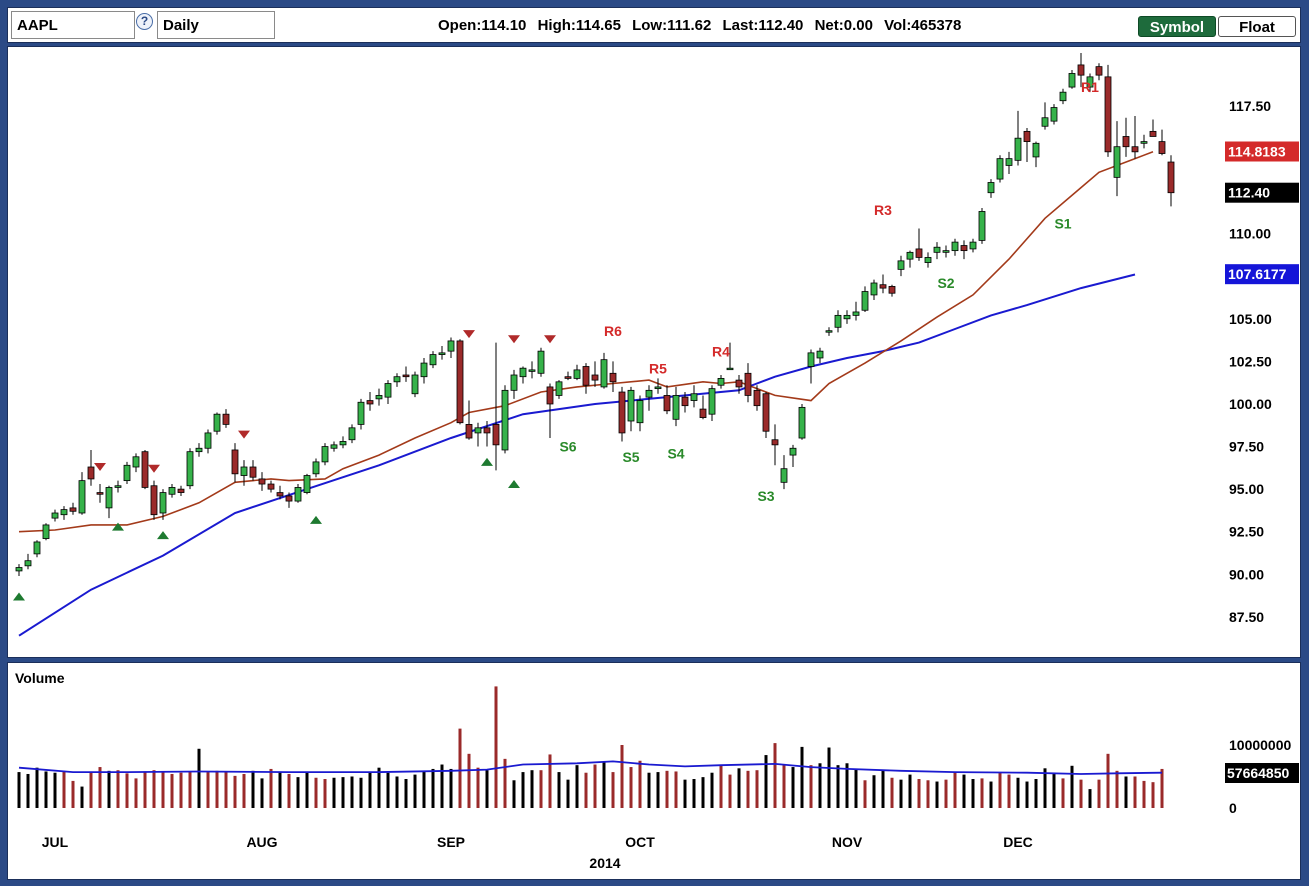 The height and width of the screenshot is (886, 1309). What do you see at coordinates (1090, 87) in the screenshot?
I see `resistance-label: R1` at bounding box center [1090, 87].